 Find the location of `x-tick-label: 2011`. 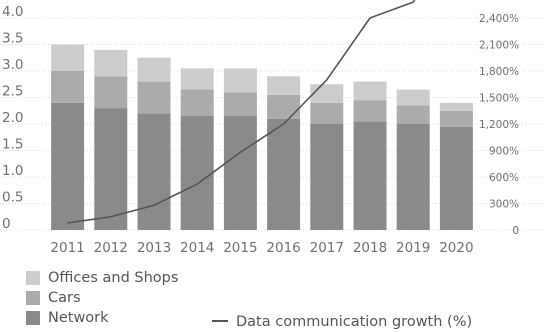

x-tick-label: 2011 is located at coordinates (67, 248).